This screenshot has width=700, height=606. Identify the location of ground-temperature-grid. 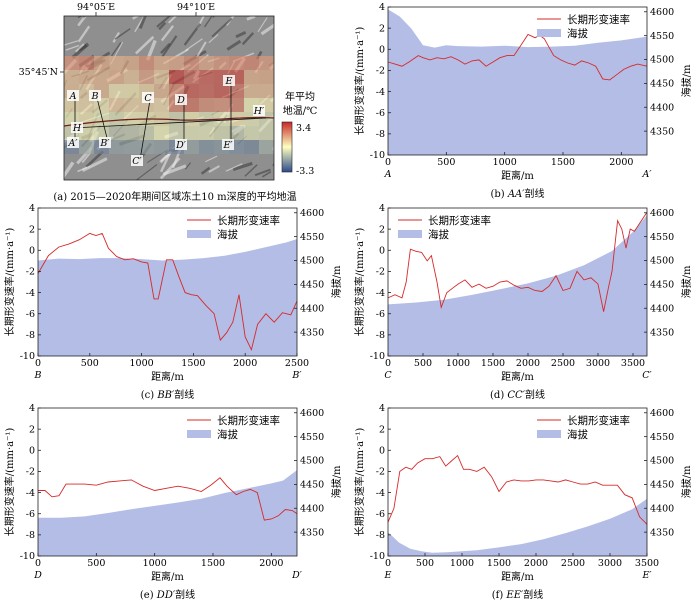
(169, 105).